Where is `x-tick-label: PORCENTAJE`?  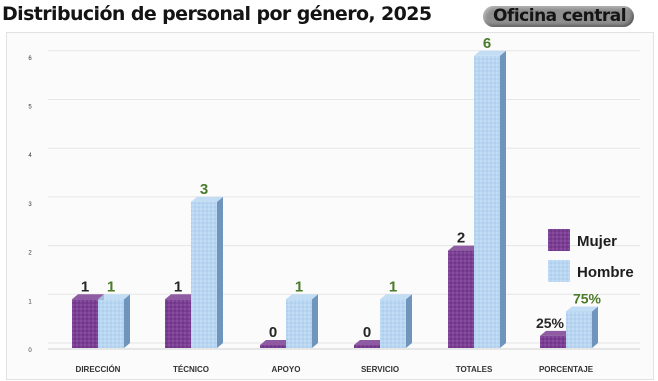
x-tick-label: PORCENTAJE is located at coordinates (566, 369).